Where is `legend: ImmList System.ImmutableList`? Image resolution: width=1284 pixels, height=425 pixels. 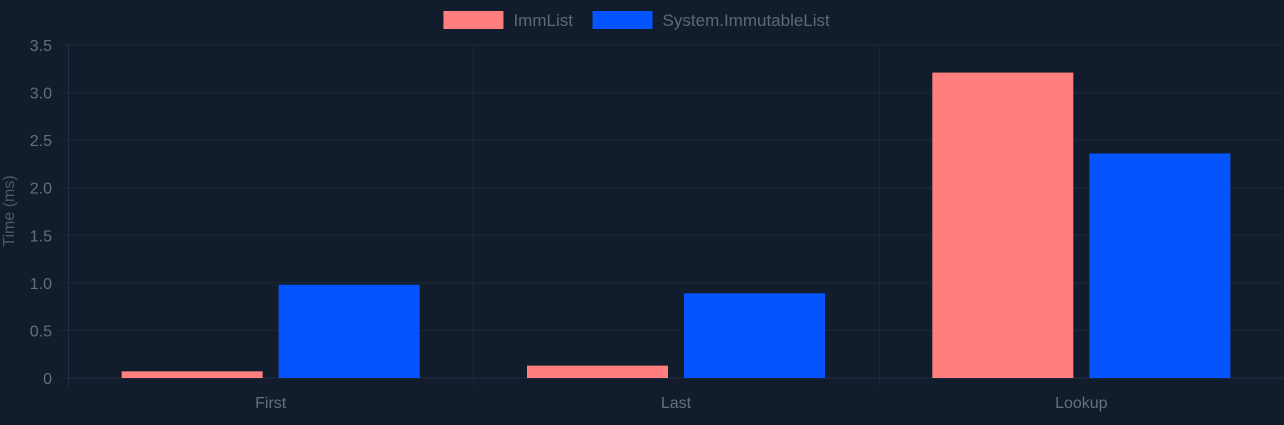
legend: ImmList System.ImmutableList is located at coordinates (636, 20).